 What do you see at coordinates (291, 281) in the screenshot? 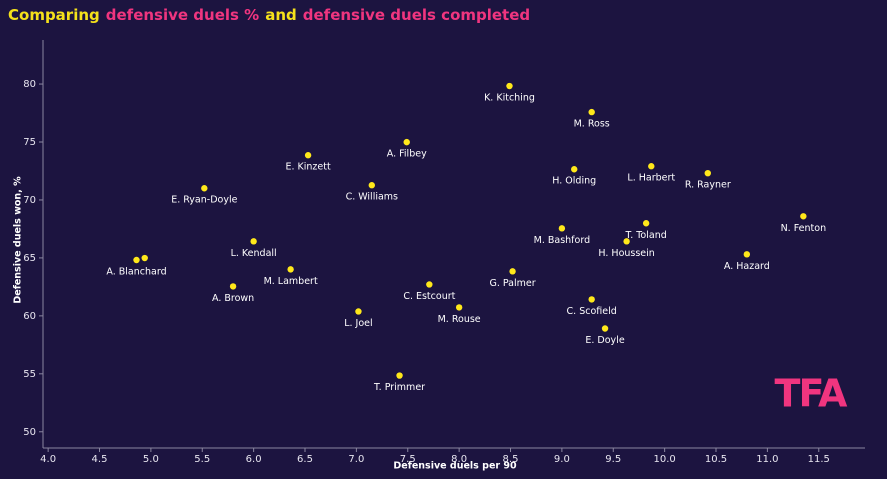
I see `point-label: M. Lambert` at bounding box center [291, 281].